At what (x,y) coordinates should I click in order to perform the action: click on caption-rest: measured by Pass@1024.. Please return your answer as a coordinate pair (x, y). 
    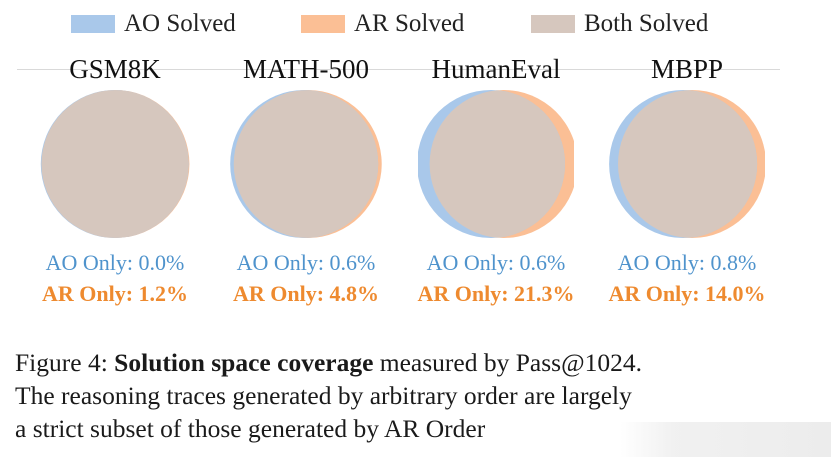
    Looking at the image, I should click on (507, 362).